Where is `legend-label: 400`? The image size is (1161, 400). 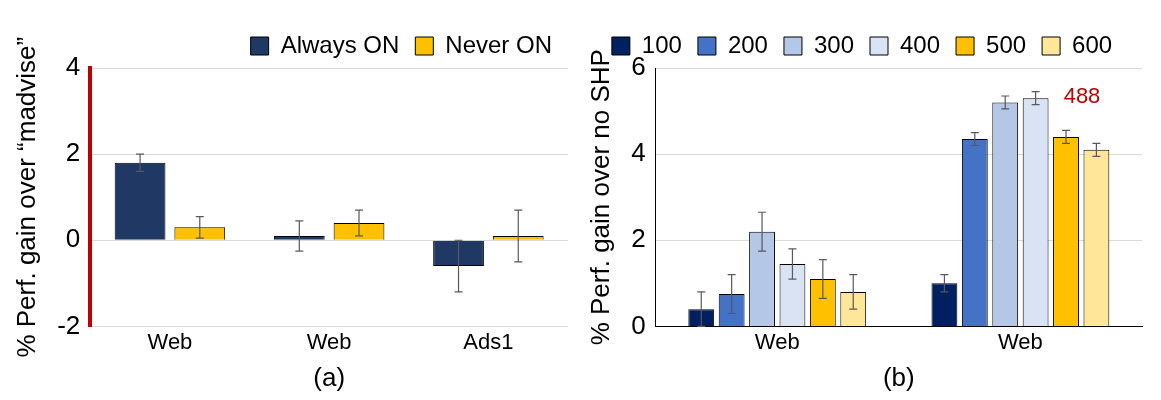
legend-label: 400 is located at coordinates (920, 44).